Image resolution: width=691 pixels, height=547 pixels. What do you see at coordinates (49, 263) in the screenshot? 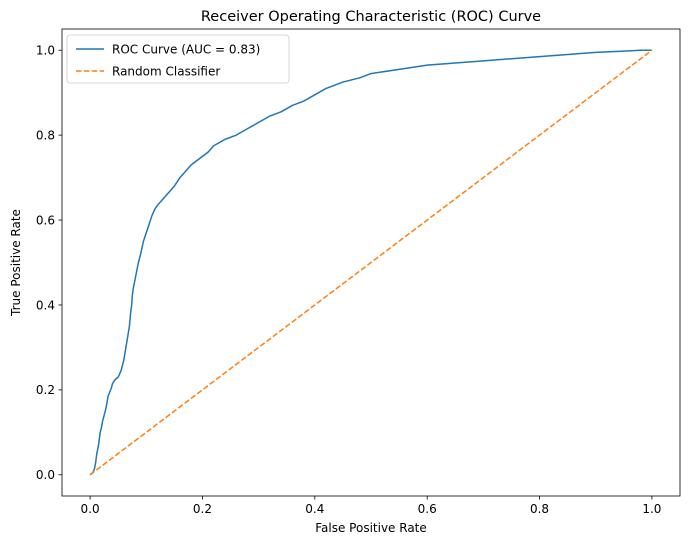
I see `y-axis-ticks: 0.0 0.2 0.4 0.6 0.8 1.0` at bounding box center [49, 263].